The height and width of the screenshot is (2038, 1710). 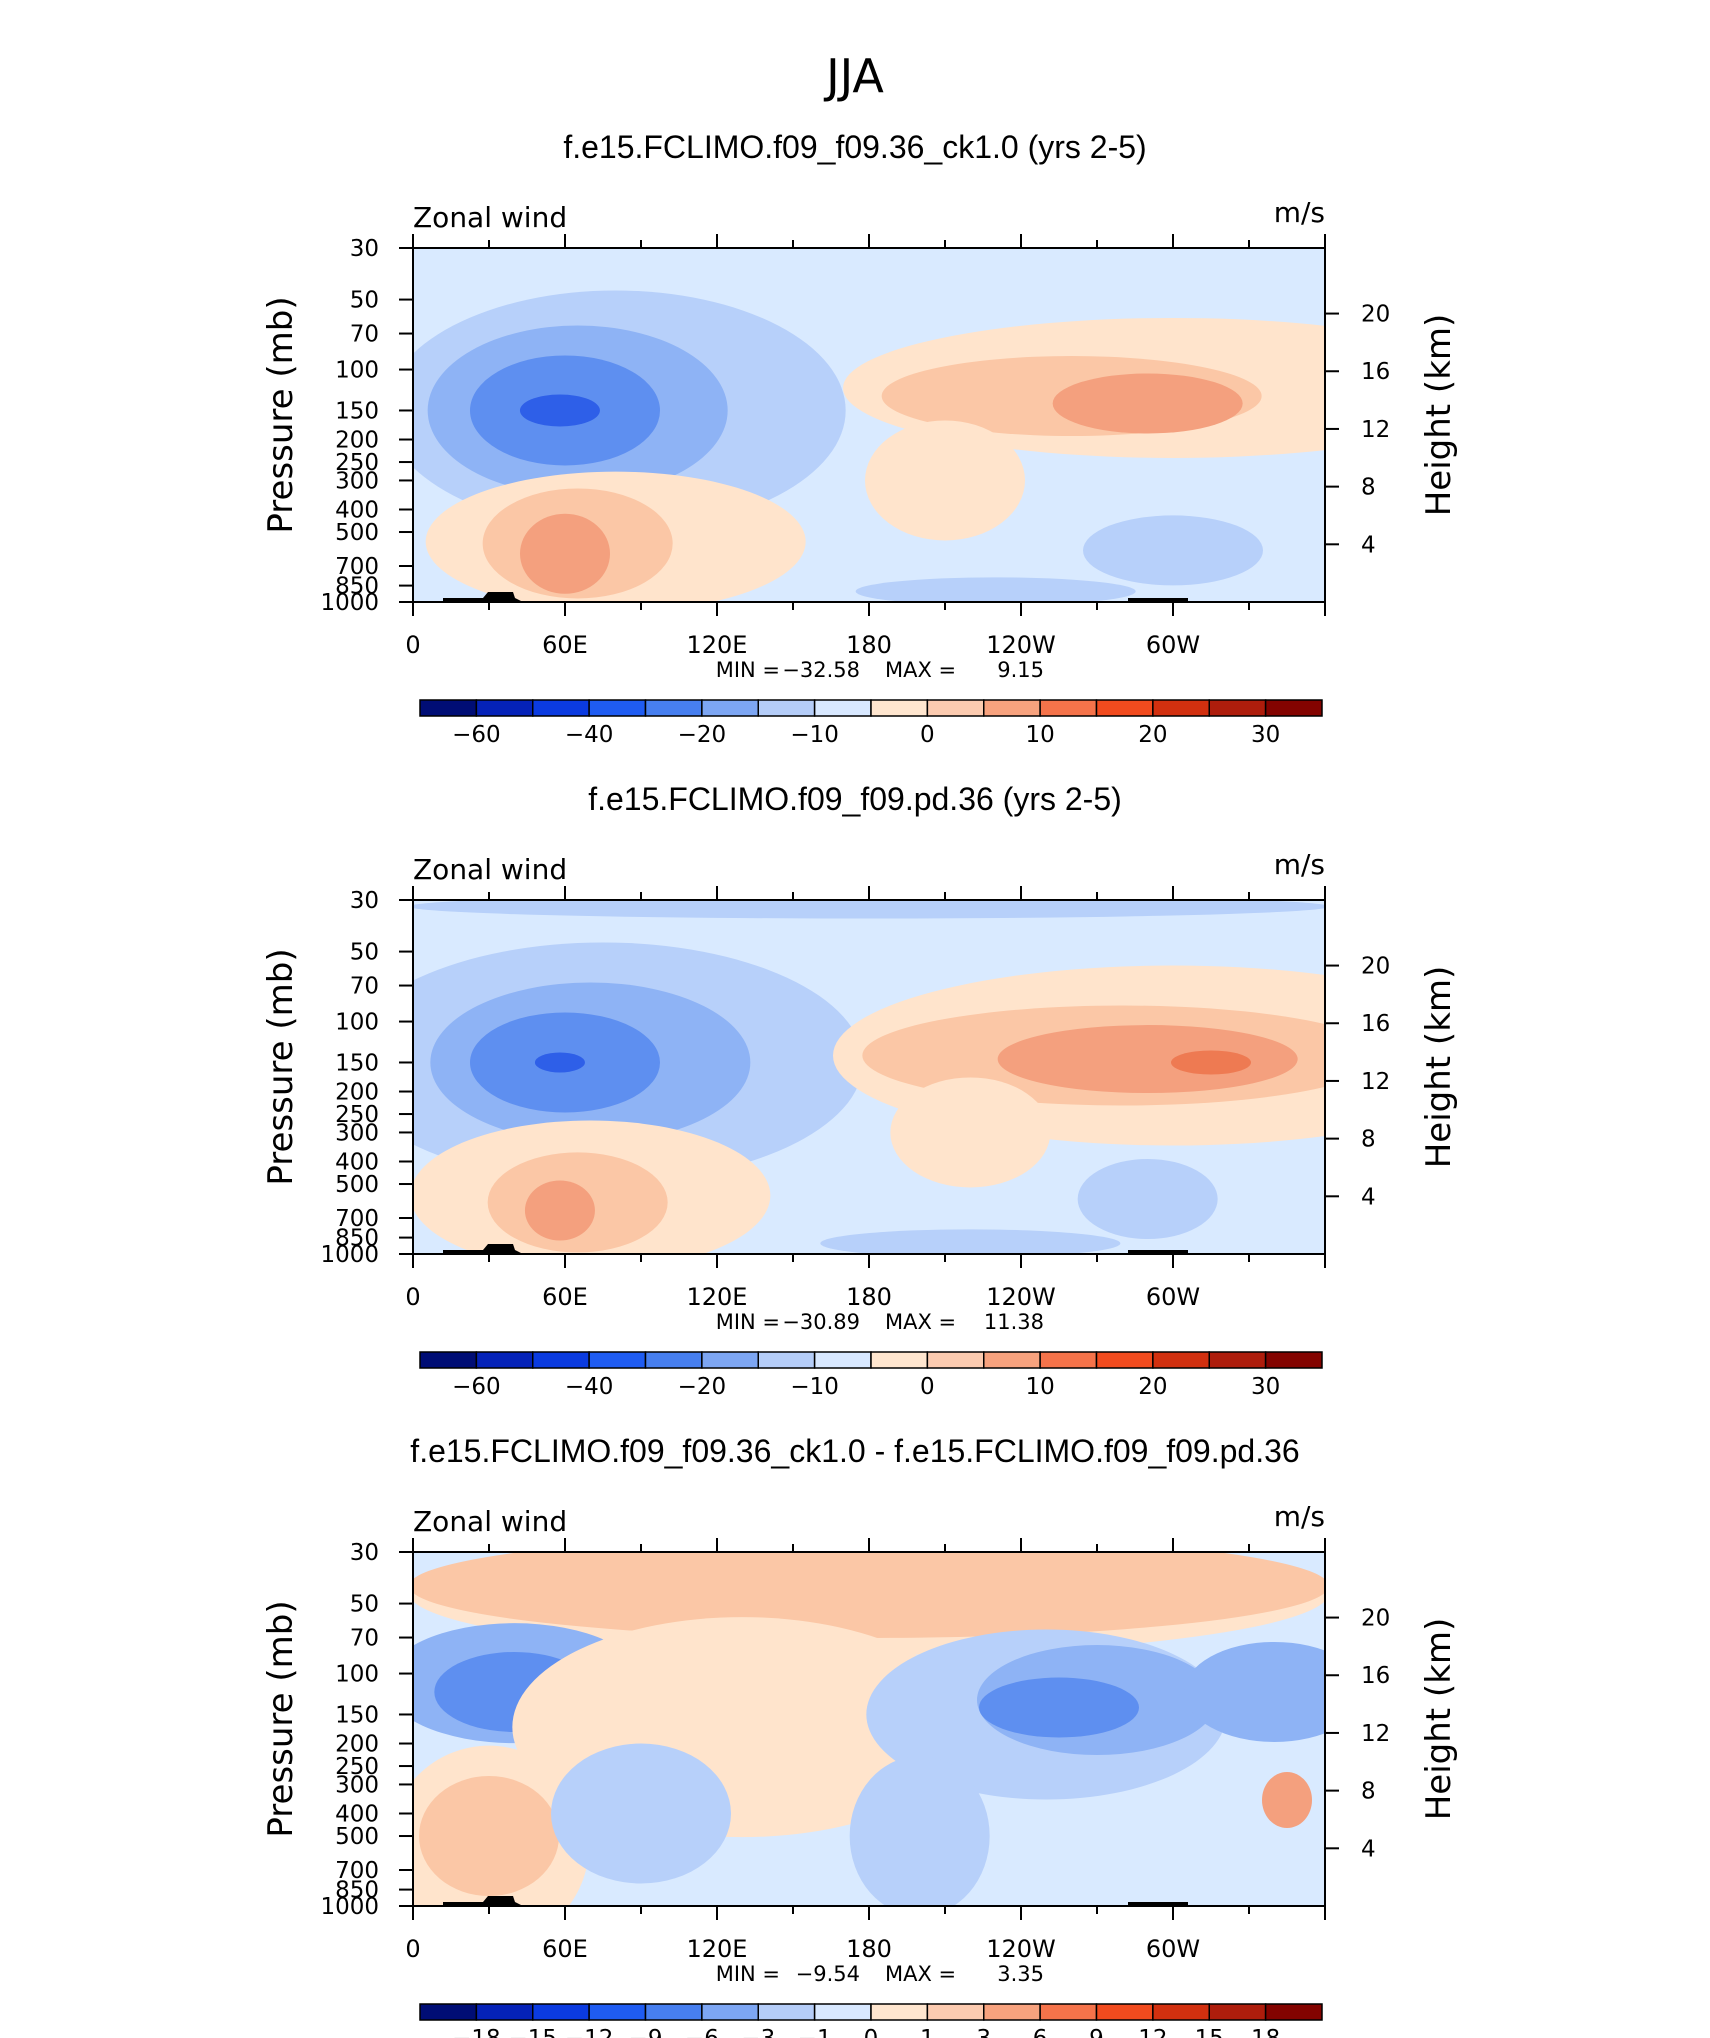 What do you see at coordinates (1152, 2032) in the screenshot?
I see `colorbar-label: 12` at bounding box center [1152, 2032].